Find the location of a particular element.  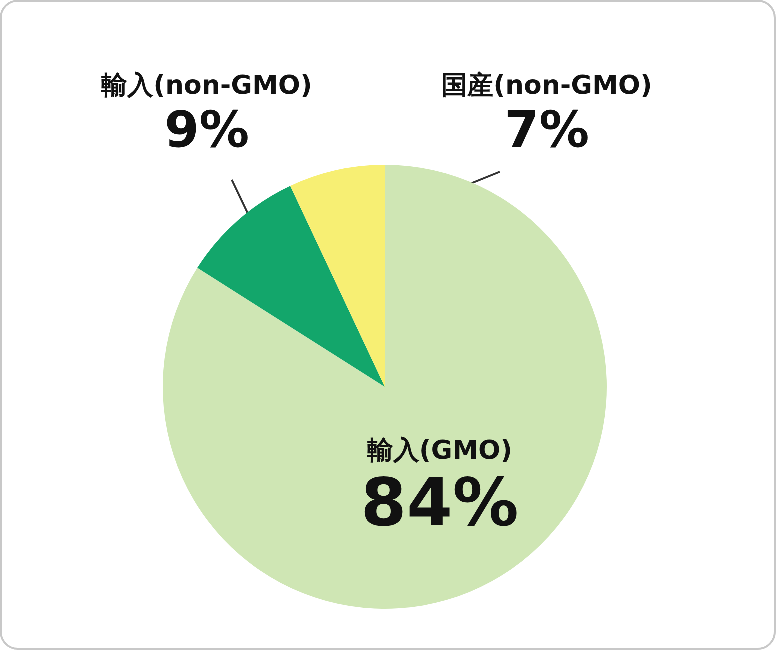

data-label: 9% is located at coordinates (207, 130).